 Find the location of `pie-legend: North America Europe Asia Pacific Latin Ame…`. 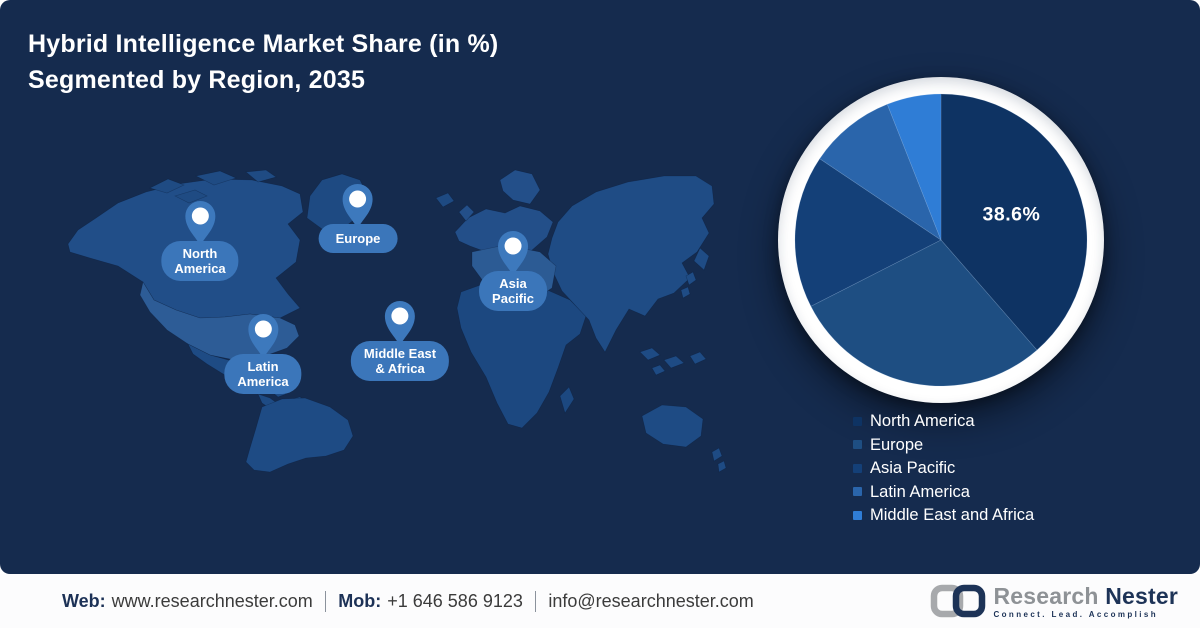

pie-legend: North America Europe Asia Pacific Latin Ame… is located at coordinates (943, 472).